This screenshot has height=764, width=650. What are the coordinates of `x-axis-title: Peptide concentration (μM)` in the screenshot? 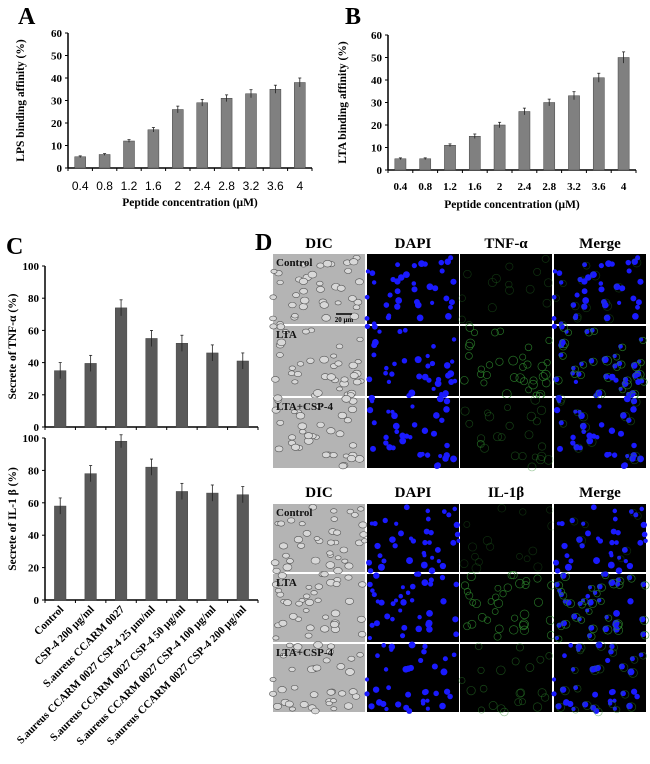 It's located at (512, 205).